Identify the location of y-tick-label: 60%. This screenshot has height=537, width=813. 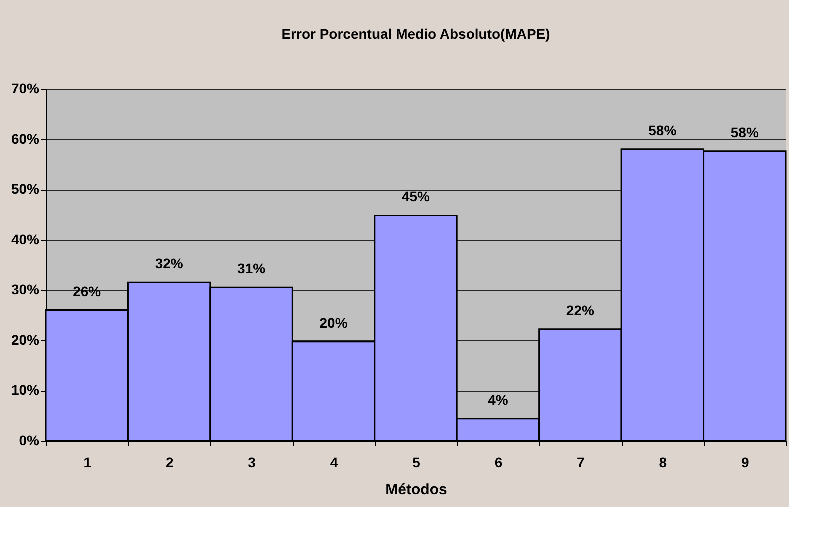
(25, 138).